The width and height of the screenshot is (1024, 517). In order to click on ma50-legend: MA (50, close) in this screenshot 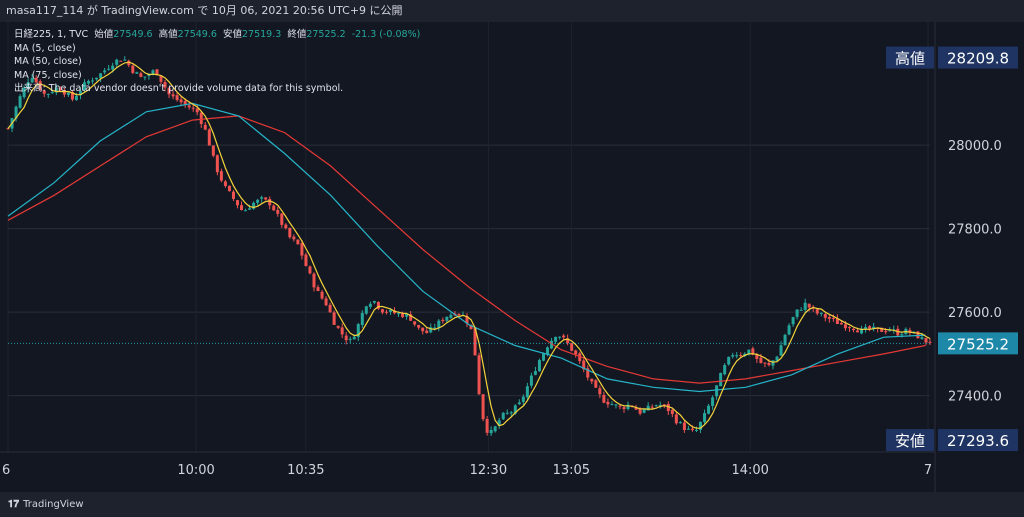, I will do `click(48, 61)`.